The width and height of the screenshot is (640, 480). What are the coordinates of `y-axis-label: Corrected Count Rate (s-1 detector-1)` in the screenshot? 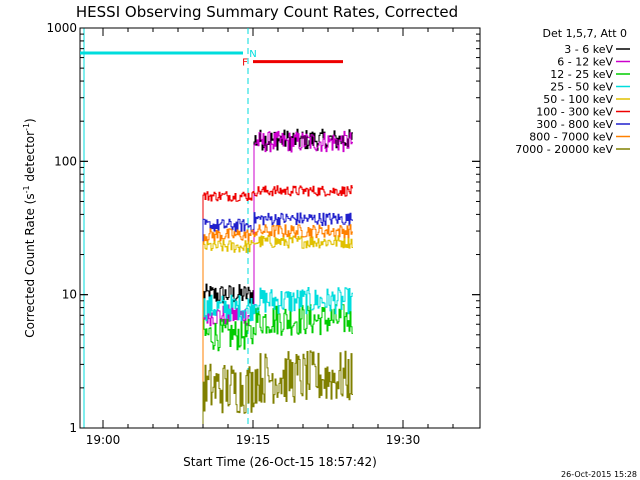 It's located at (29, 227).